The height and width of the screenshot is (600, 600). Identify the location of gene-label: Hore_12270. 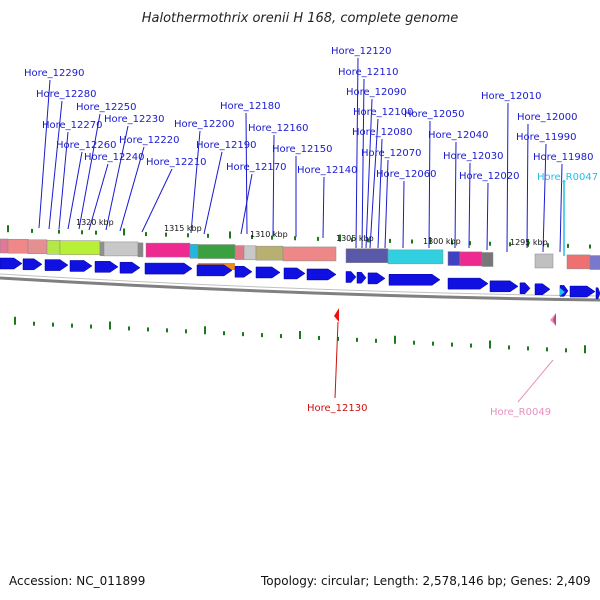
(72, 125).